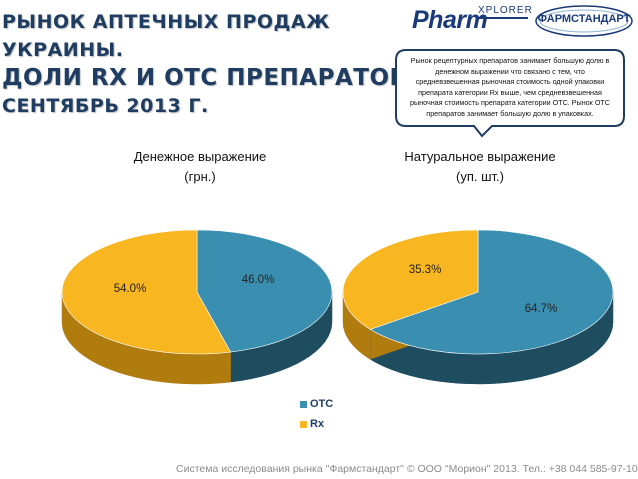  I want to click on title-line: УКРАИНЫ., so click(63, 50).